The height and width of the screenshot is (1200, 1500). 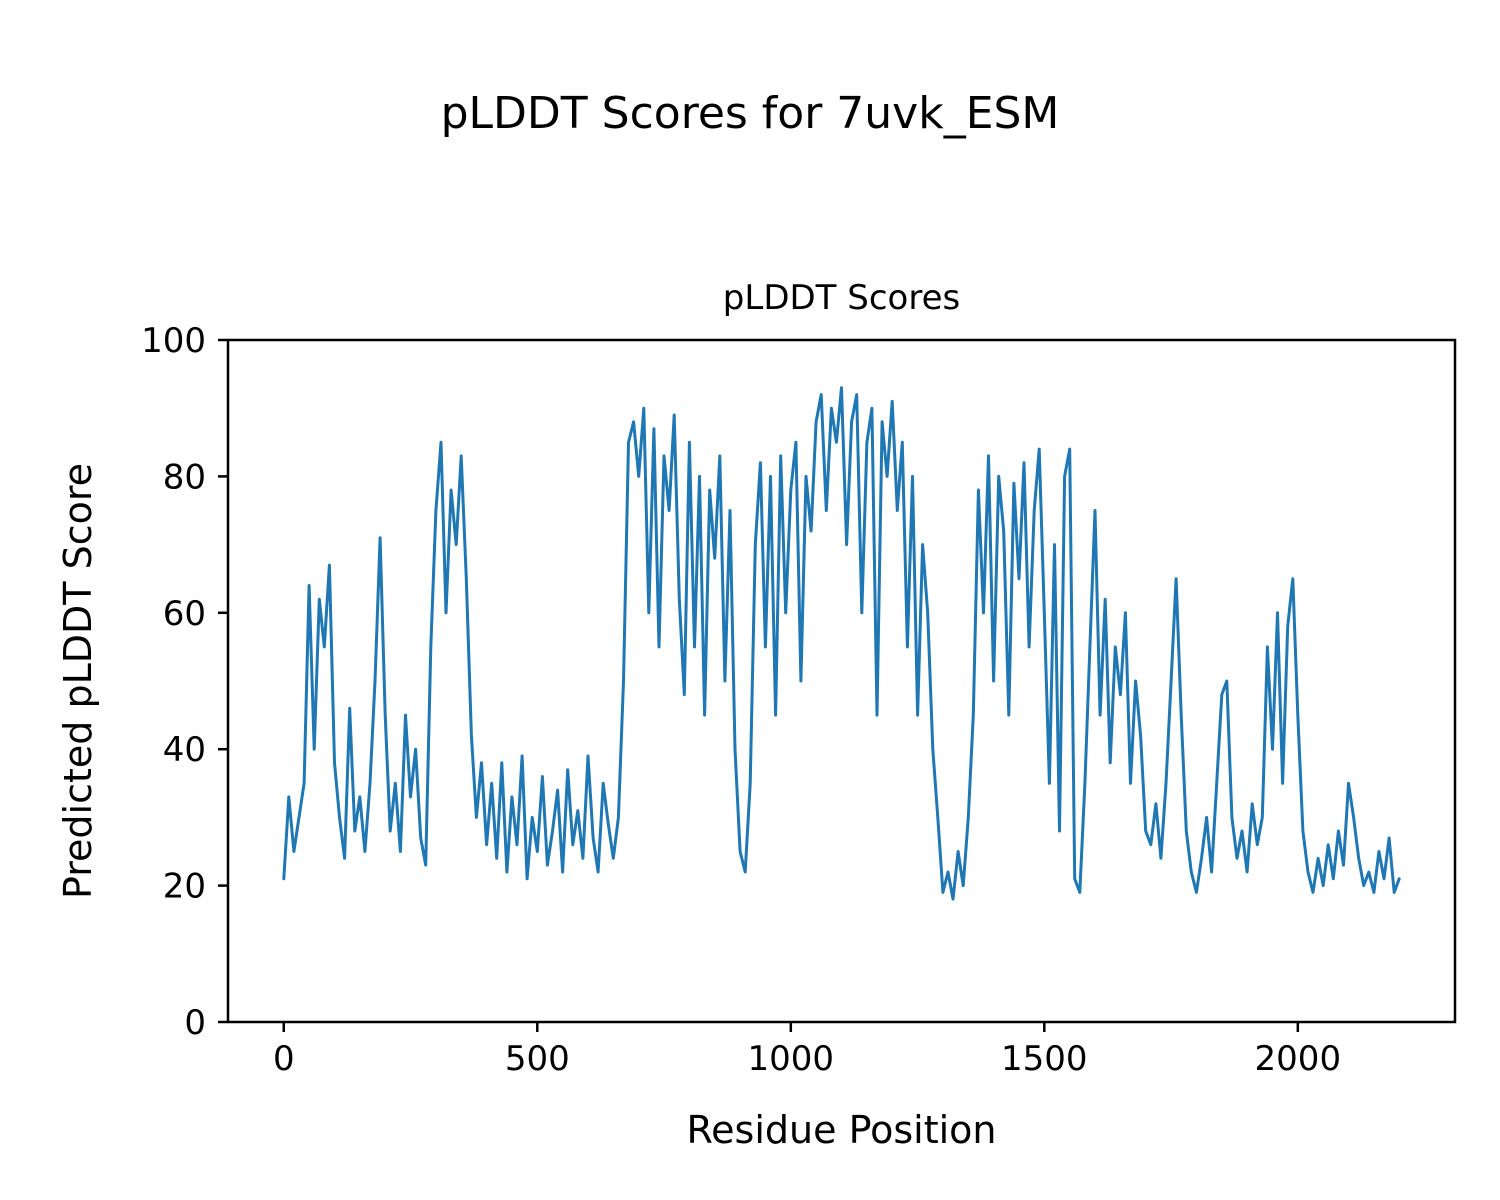 I want to click on x-tick-label: 1000, so click(x=791, y=1059).